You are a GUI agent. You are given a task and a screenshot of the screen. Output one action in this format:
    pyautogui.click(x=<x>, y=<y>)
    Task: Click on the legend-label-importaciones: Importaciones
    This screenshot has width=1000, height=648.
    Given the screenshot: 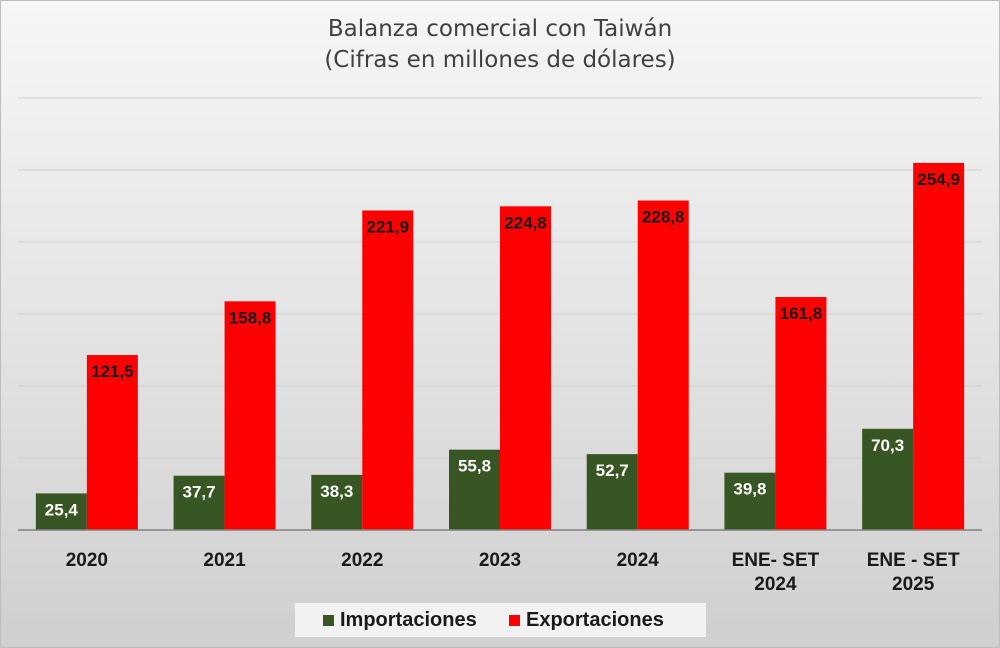 What is the action you would take?
    pyautogui.click(x=408, y=619)
    